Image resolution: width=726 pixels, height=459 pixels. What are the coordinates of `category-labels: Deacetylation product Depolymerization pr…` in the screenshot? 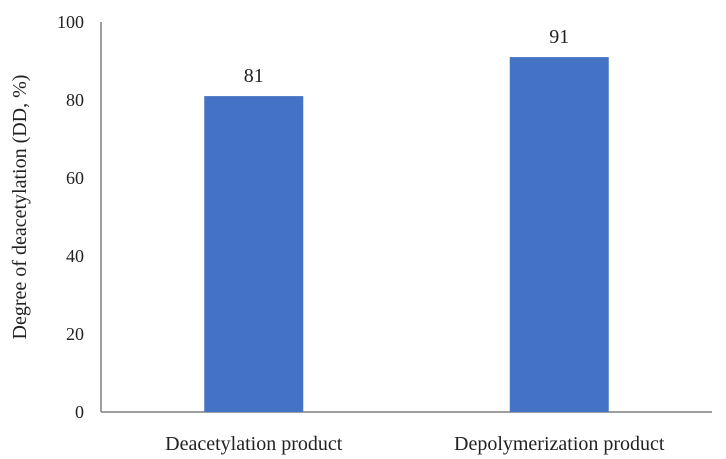 It's located at (415, 444).